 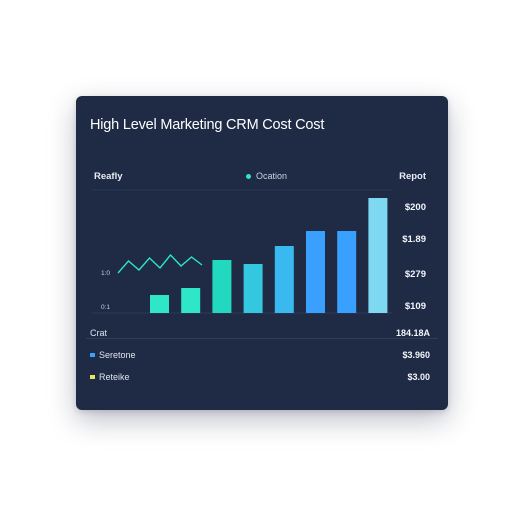 What do you see at coordinates (248, 176) in the screenshot?
I see `legend-dot-icon` at bounding box center [248, 176].